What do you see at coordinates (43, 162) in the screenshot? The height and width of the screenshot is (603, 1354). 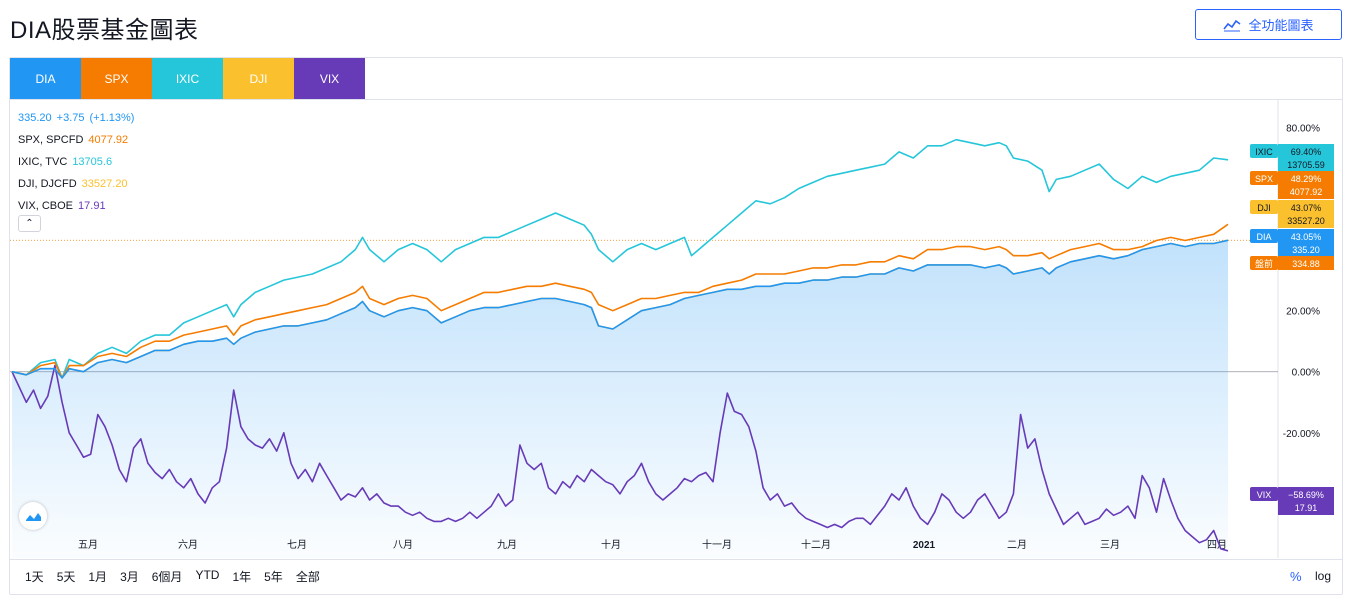 I see `legend-symbol: IXIC, TVC` at bounding box center [43, 162].